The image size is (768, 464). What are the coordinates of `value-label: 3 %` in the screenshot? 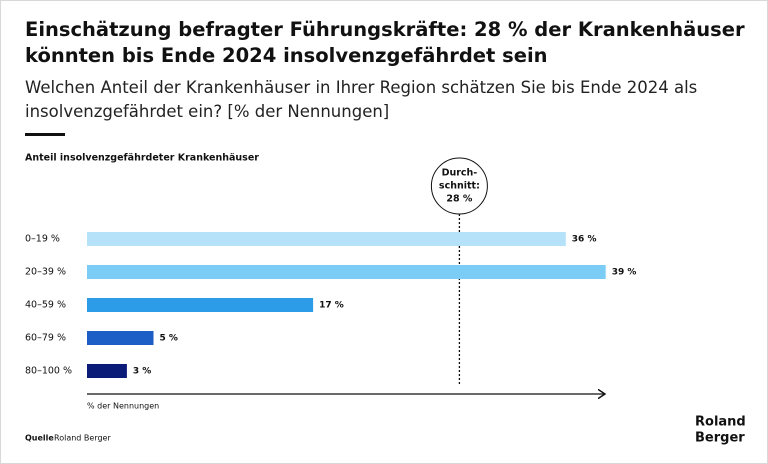 It's located at (142, 372).